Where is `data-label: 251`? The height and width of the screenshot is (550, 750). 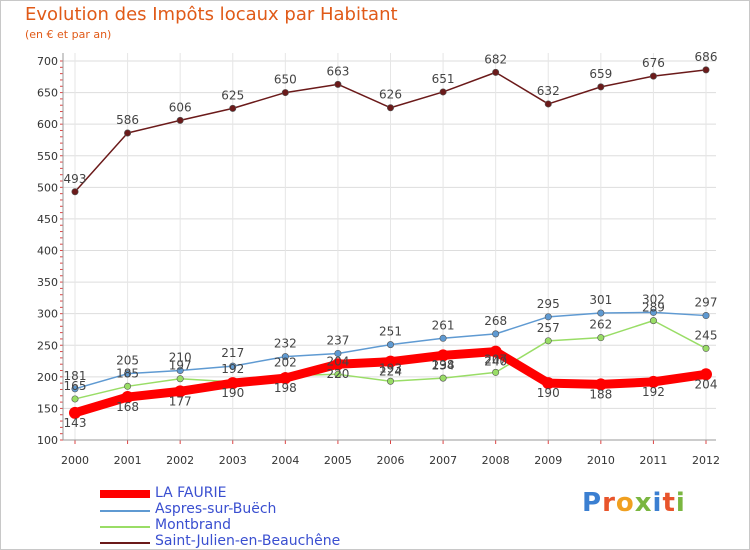
data-label: 251 is located at coordinates (390, 332).